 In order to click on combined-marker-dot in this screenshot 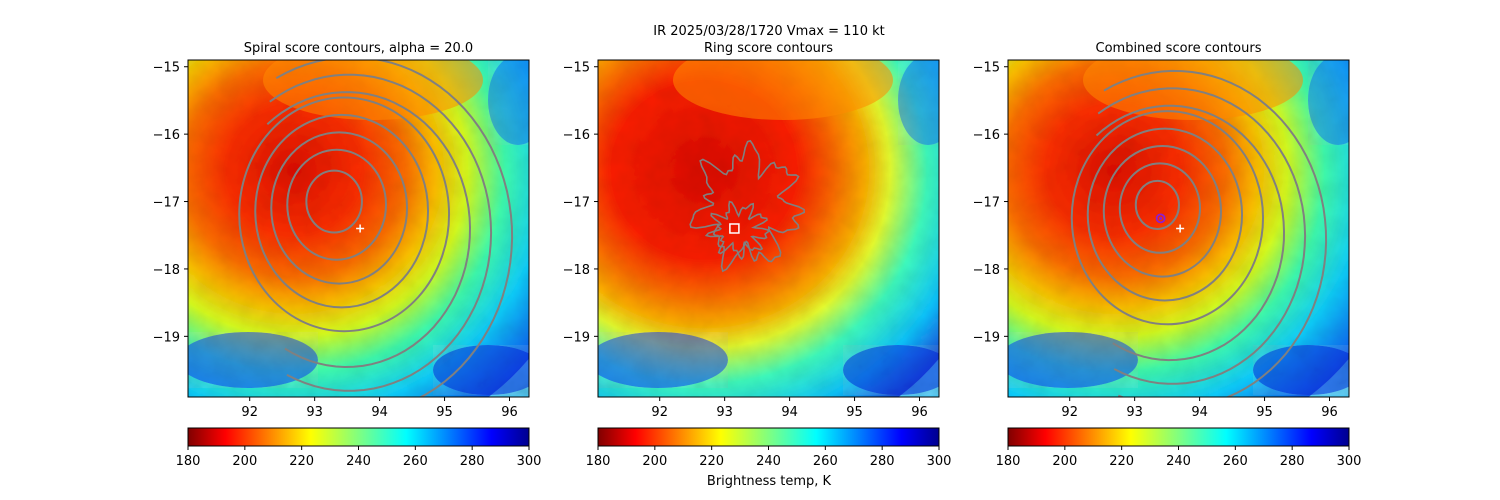, I will do `click(1161, 218)`.